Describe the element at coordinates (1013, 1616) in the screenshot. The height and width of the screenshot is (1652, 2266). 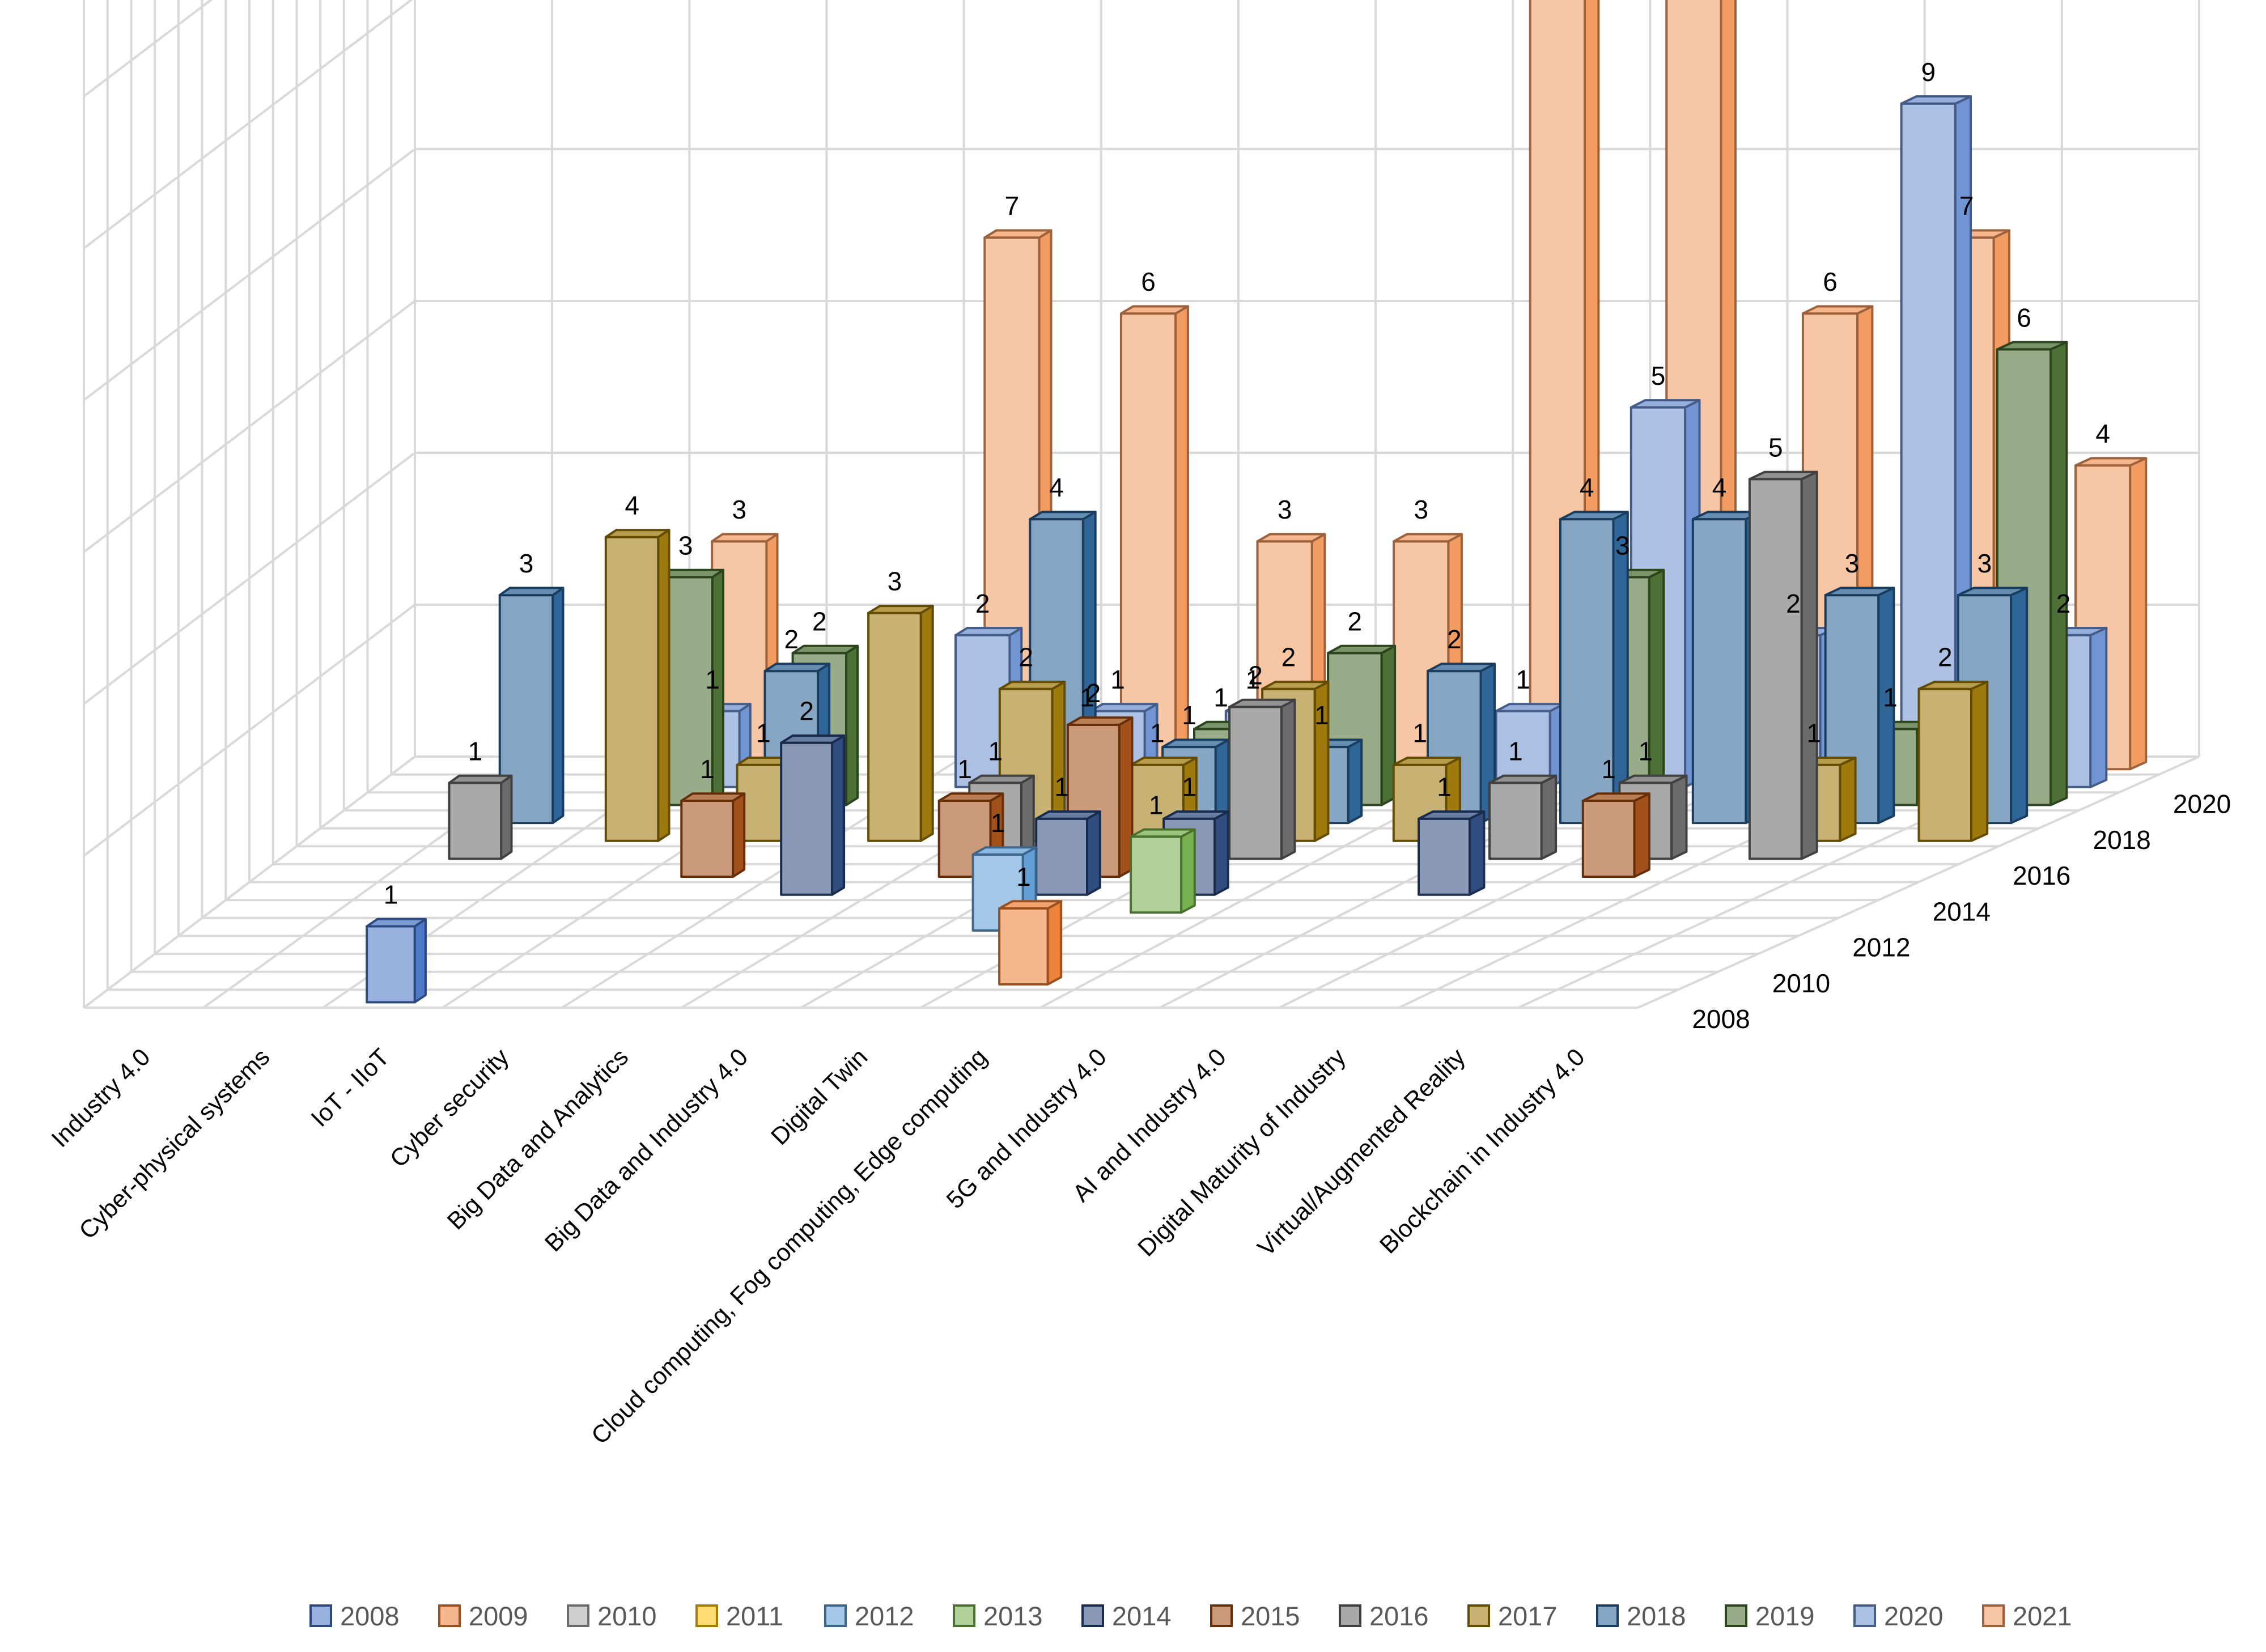
I see `legend-label-2013: 2013` at that location.